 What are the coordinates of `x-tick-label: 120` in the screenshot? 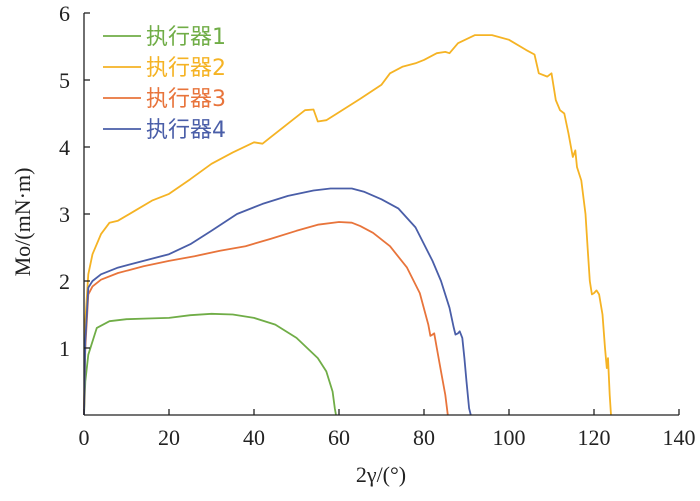 It's located at (594, 437).